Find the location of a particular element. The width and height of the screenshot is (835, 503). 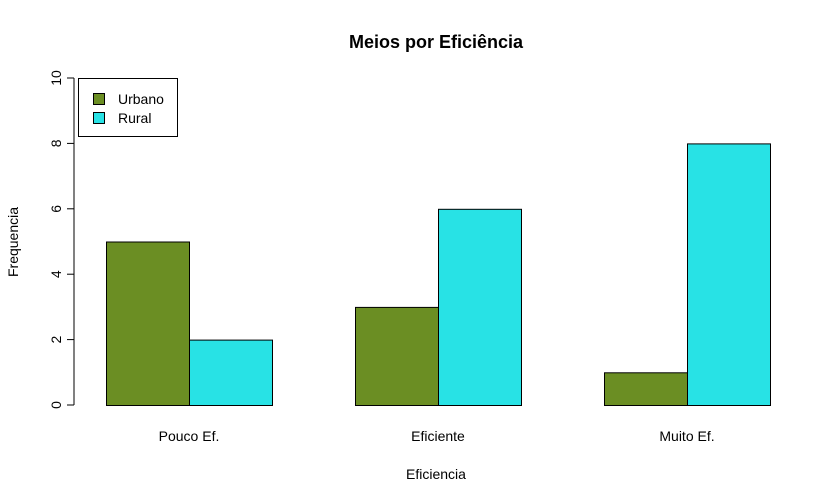

legend-label-urbano: Urbano is located at coordinates (141, 99).